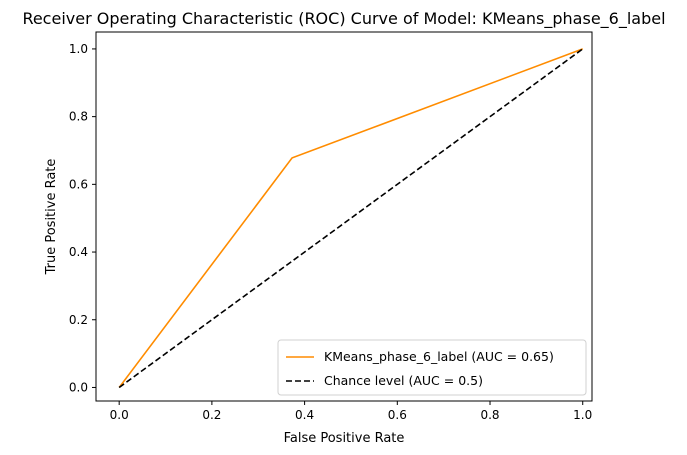 The width and height of the screenshot is (687, 455). I want to click on x-axis-ticks: 0.0 0.2 0.4 0.6 0.8 1.0, so click(351, 411).